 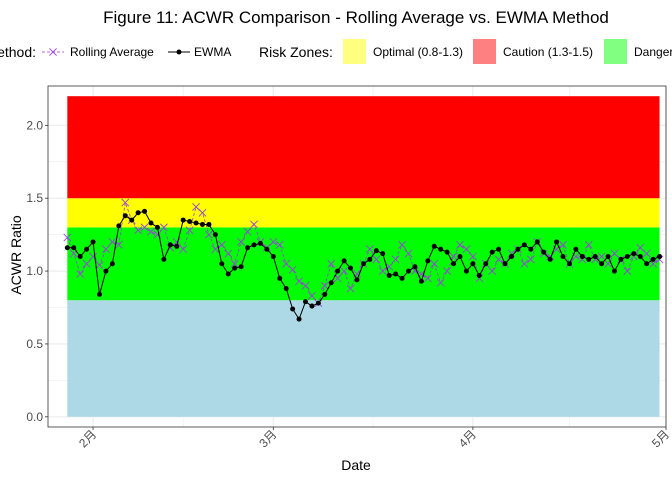 I want to click on zone-legend-label: Danger (>1.5), so click(x=653, y=52).